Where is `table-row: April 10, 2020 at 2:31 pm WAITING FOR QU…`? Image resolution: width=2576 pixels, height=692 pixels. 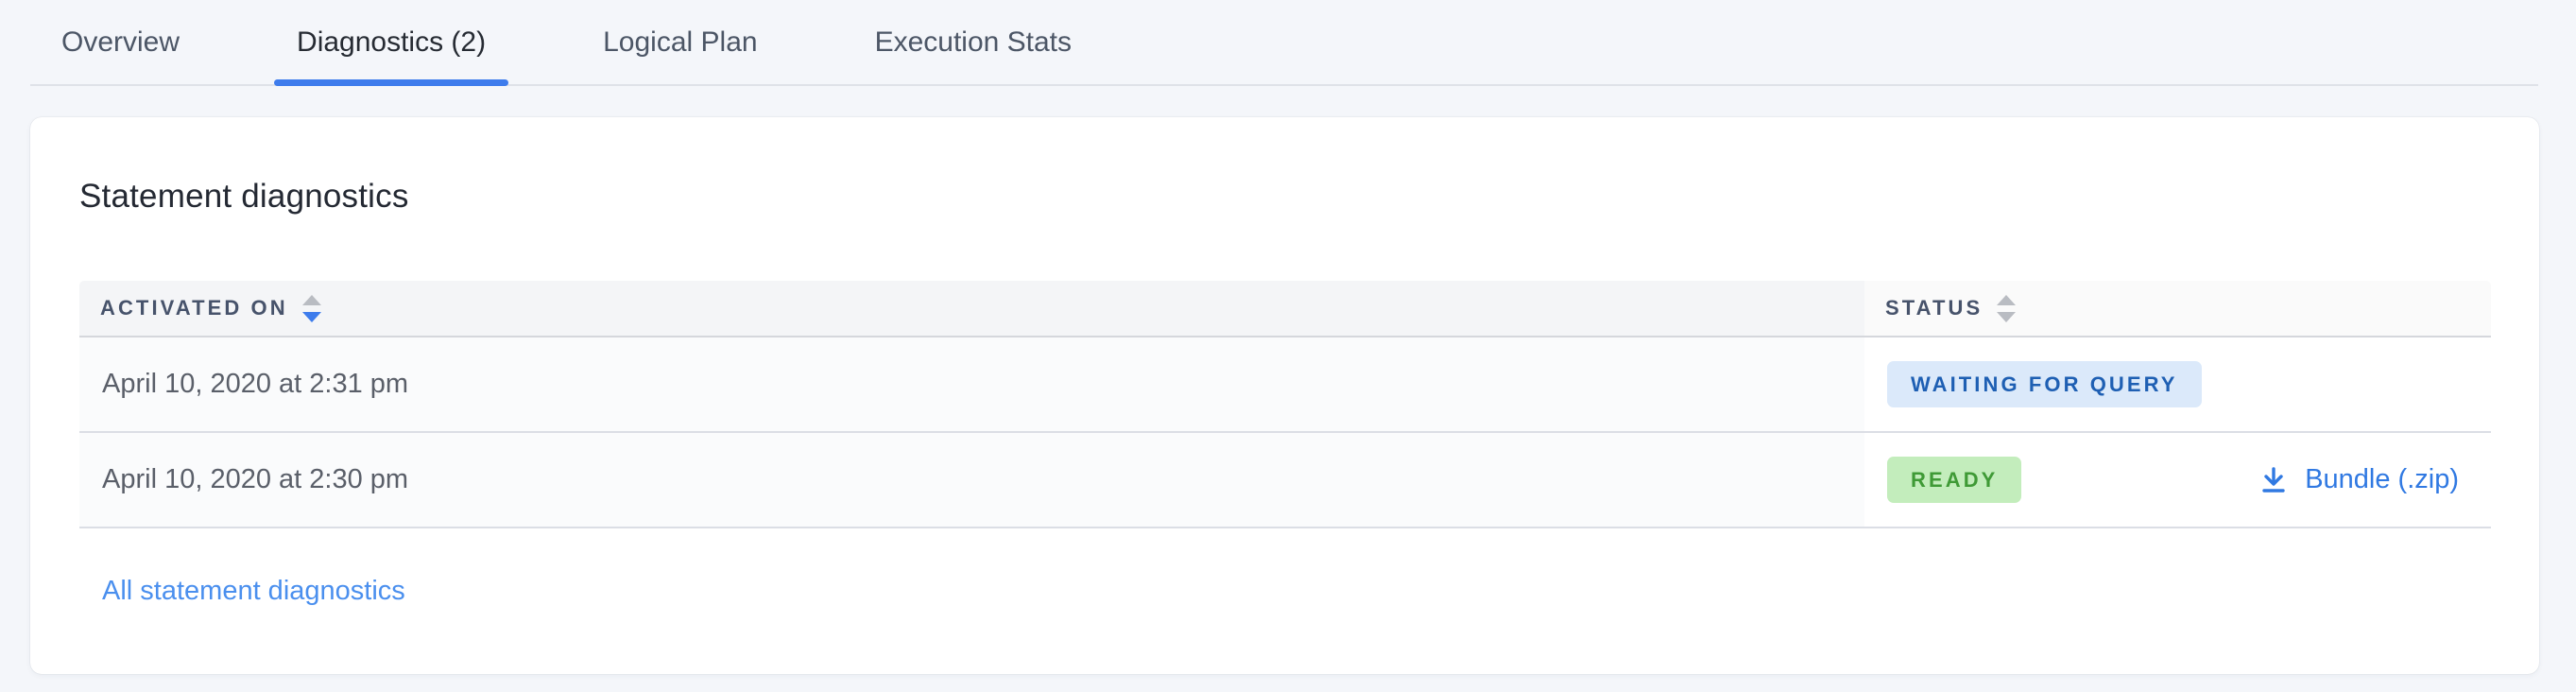 table-row: April 10, 2020 at 2:31 pm WAITING FOR QU… is located at coordinates (1285, 385).